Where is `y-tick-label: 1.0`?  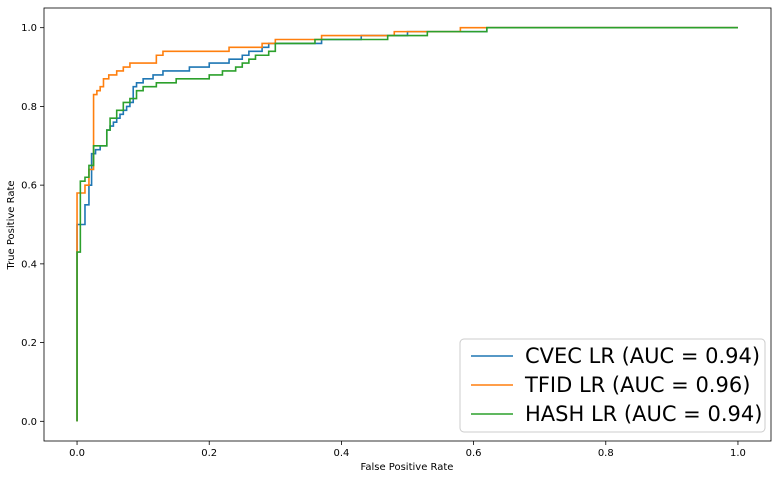 y-tick-label: 1.0 is located at coordinates (29, 28).